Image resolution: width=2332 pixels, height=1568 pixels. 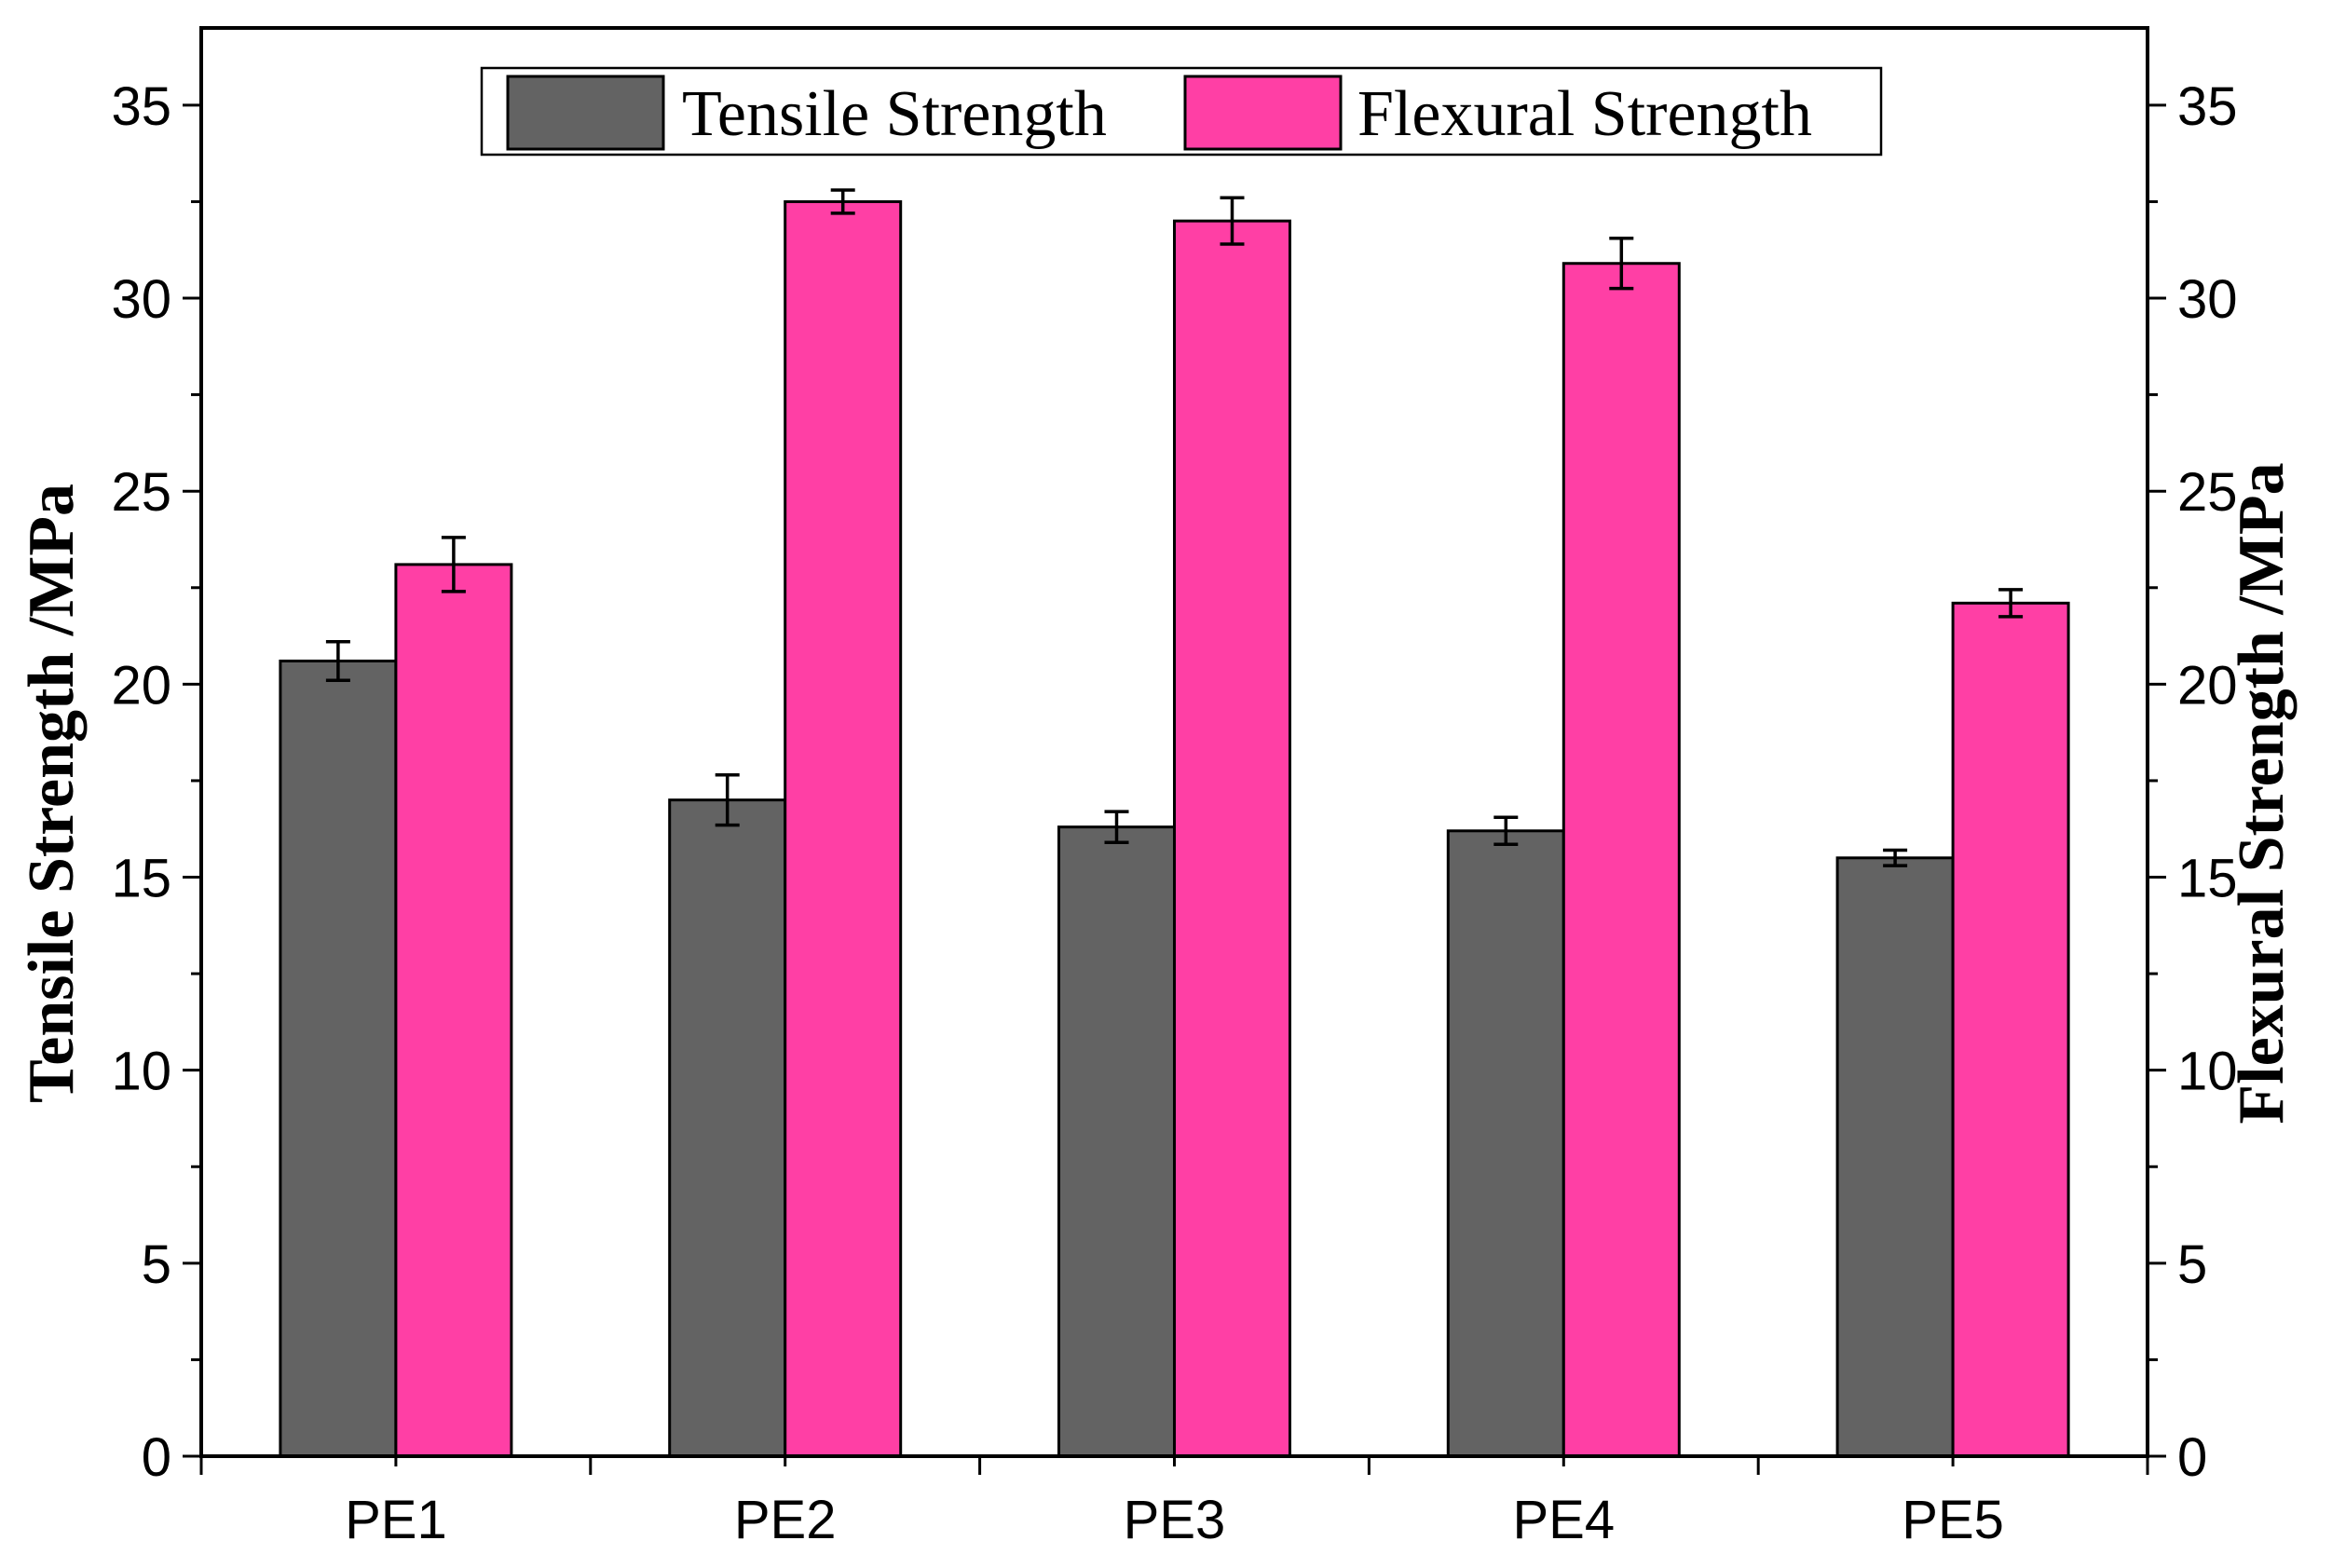 What do you see at coordinates (52, 793) in the screenshot?
I see `y-axis-left-title: Tensile Strength /MPa` at bounding box center [52, 793].